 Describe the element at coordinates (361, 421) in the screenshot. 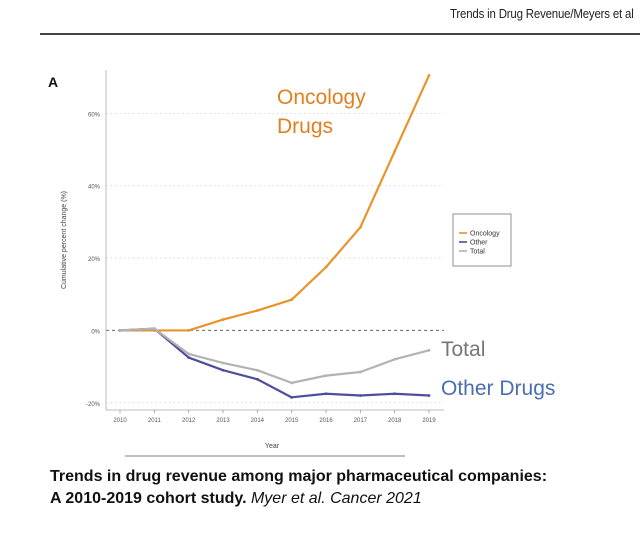

I see `x-tick-label: 2017` at that location.